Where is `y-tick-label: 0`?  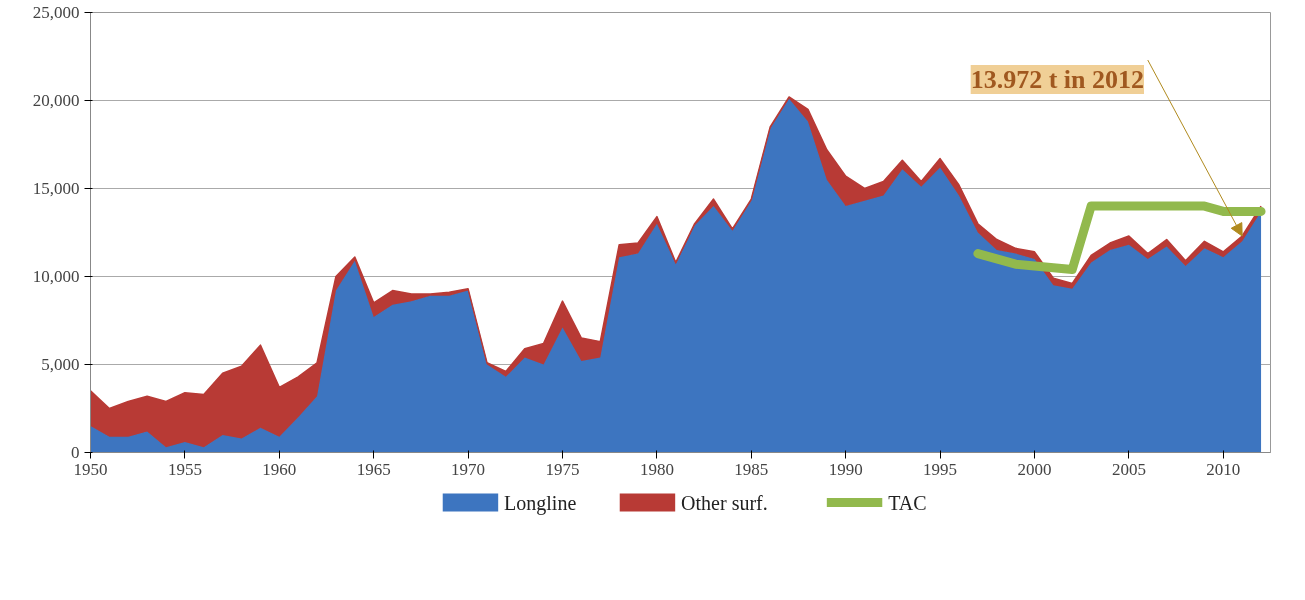 y-tick-label: 0 is located at coordinates (75, 452).